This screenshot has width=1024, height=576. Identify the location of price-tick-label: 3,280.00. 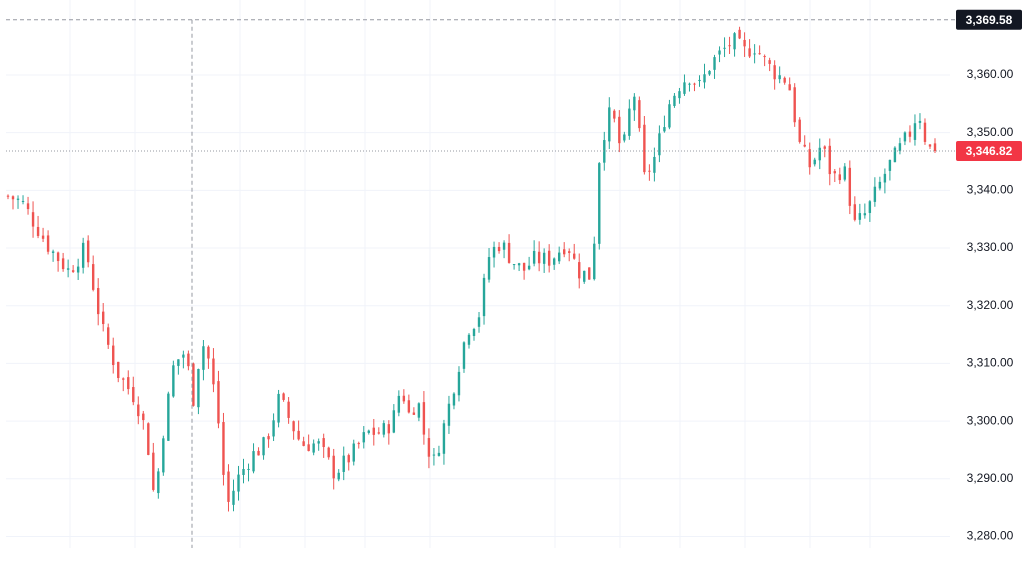
(990, 536).